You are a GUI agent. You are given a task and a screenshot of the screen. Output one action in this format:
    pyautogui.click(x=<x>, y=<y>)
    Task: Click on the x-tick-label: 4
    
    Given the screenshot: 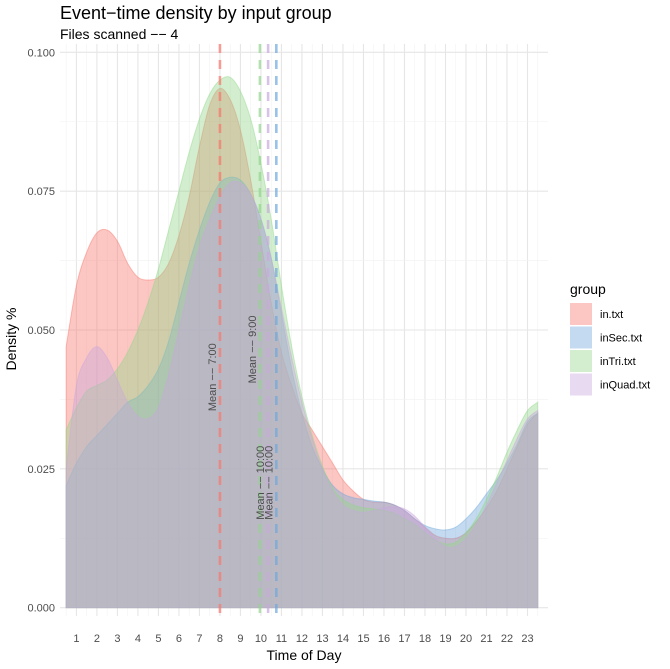 What is the action you would take?
    pyautogui.click(x=138, y=639)
    